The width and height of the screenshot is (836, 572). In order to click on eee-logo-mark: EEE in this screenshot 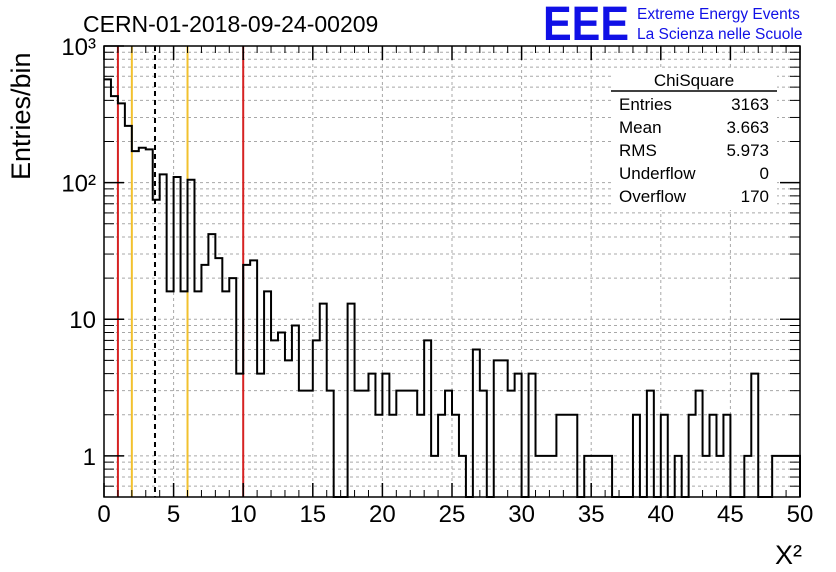, I will do `click(586, 25)`.